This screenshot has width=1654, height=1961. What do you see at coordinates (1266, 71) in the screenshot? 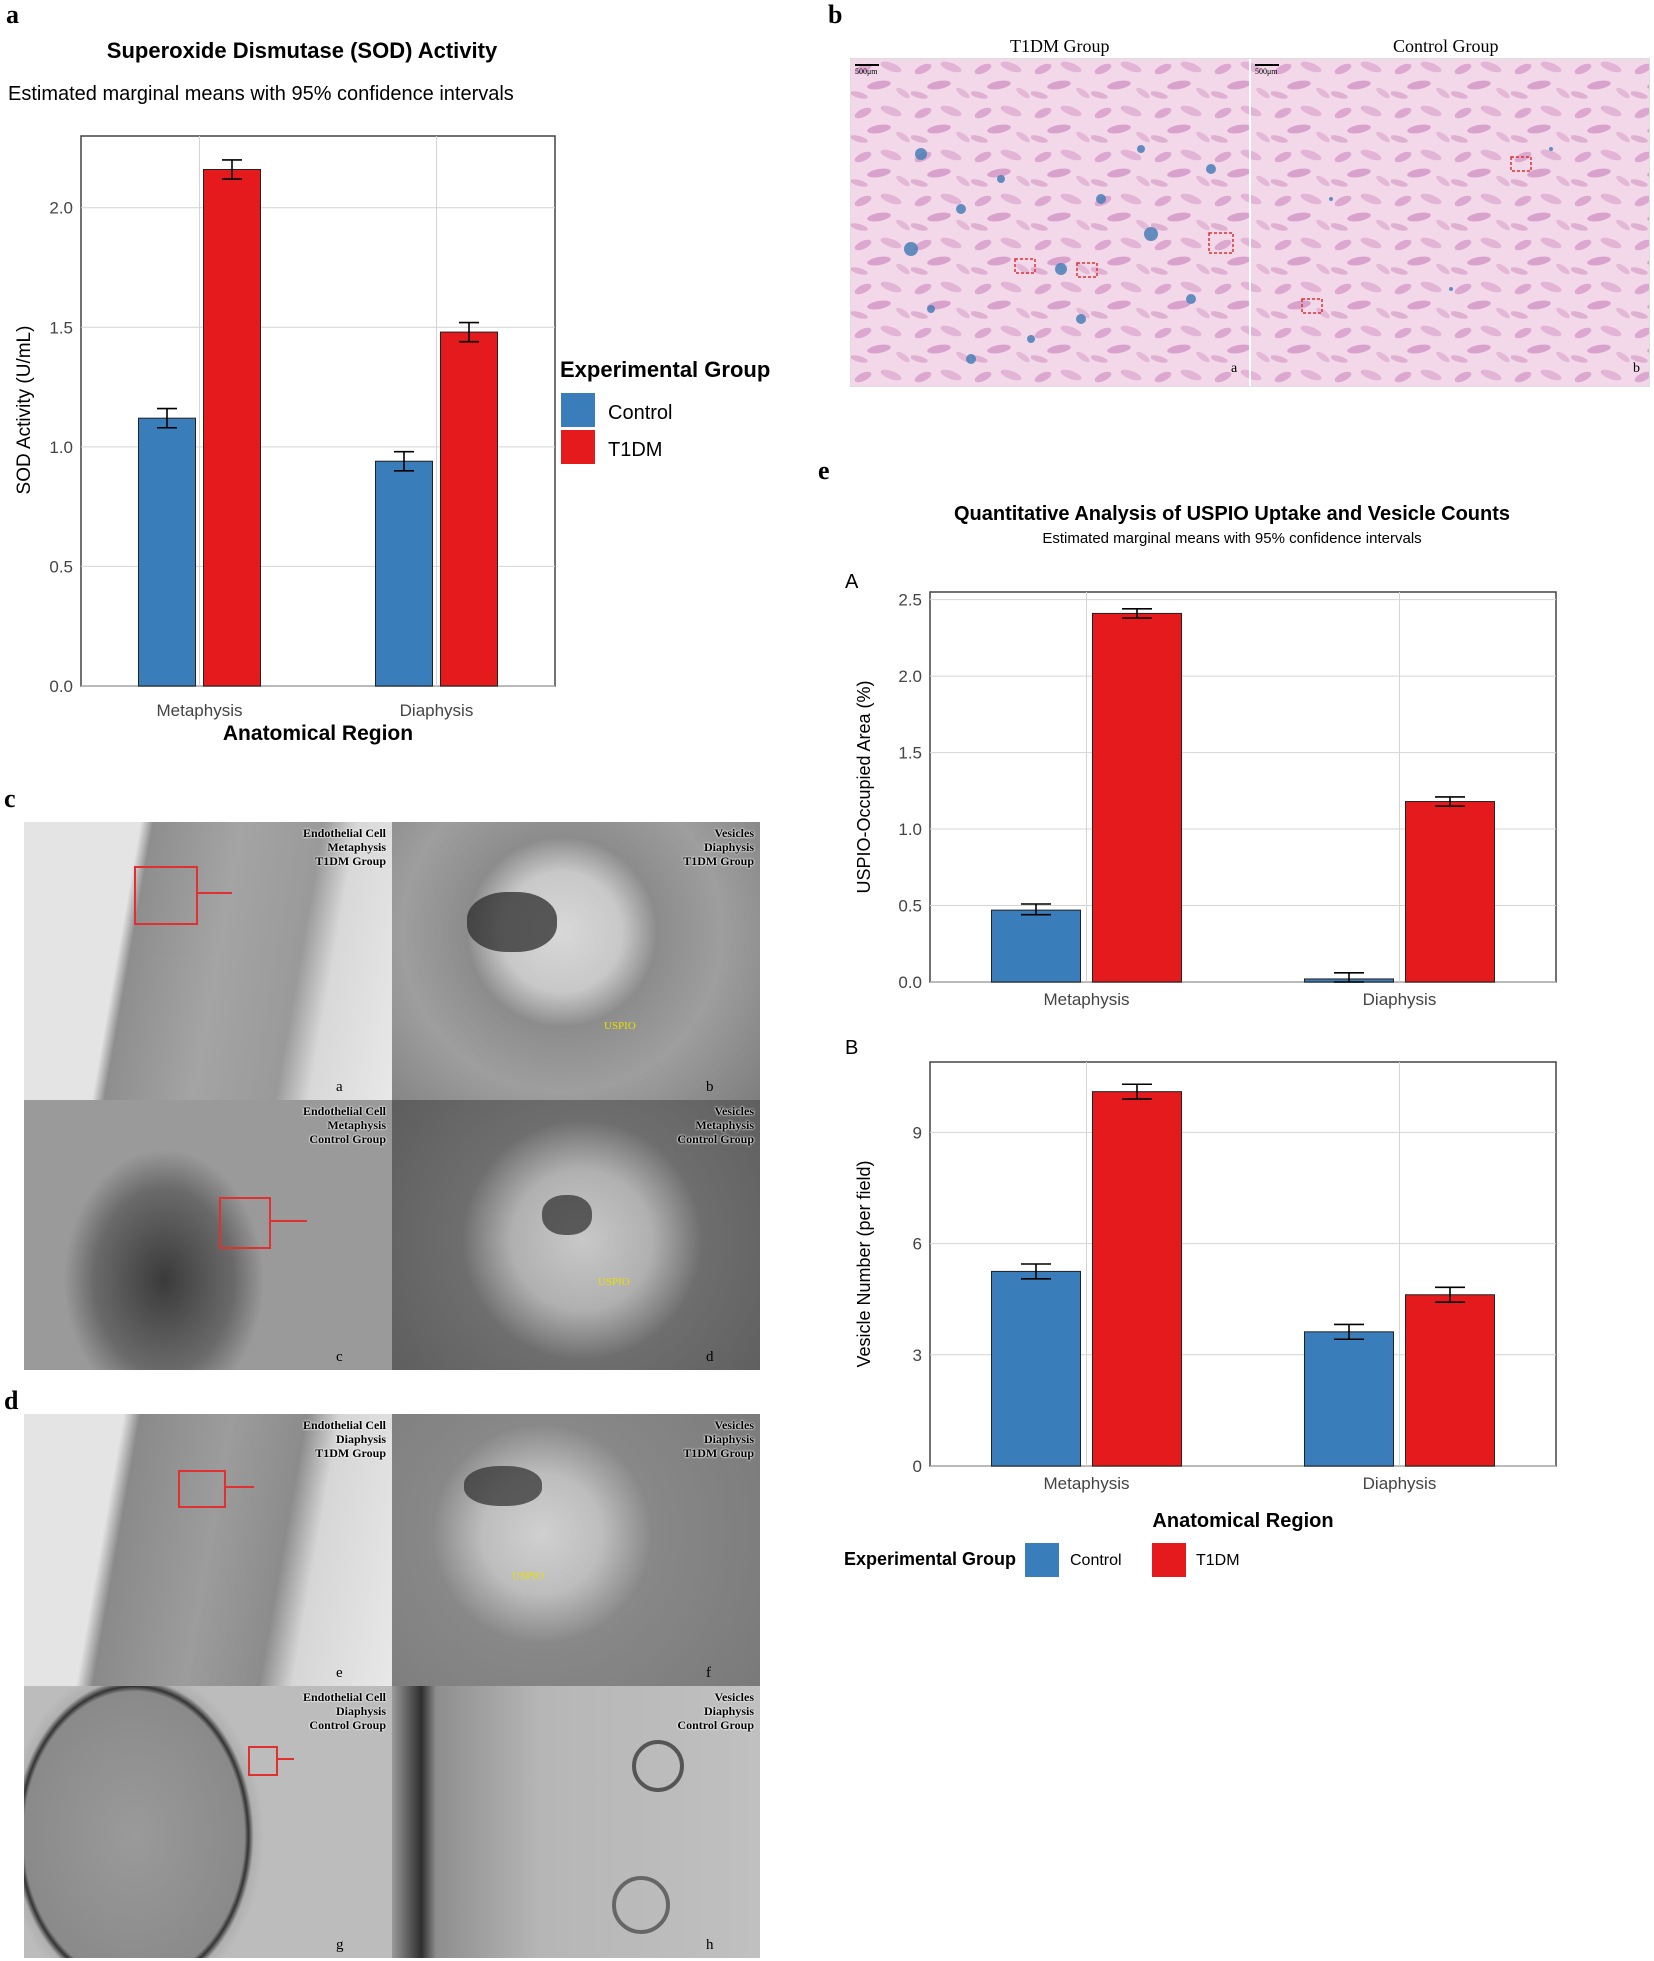
I see `scale-bar-right: 500μm` at bounding box center [1266, 71].